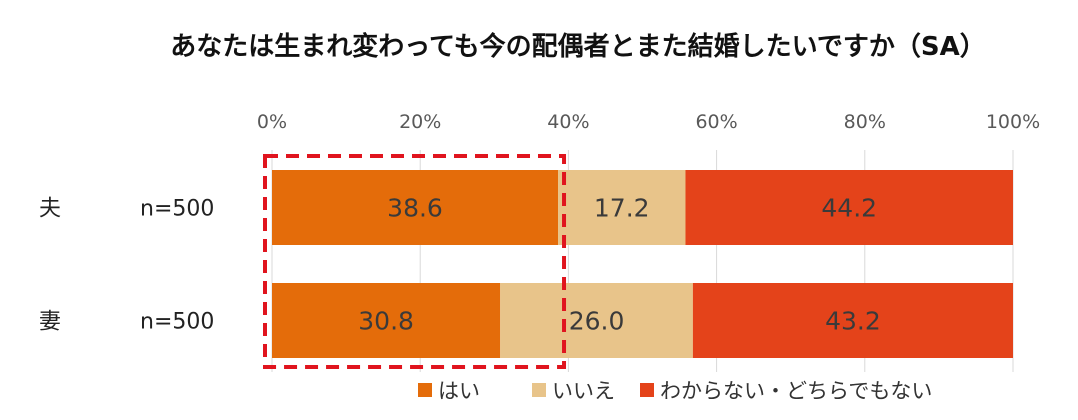 The height and width of the screenshot is (420, 1078). I want to click on data-label: 43.2, so click(853, 321).